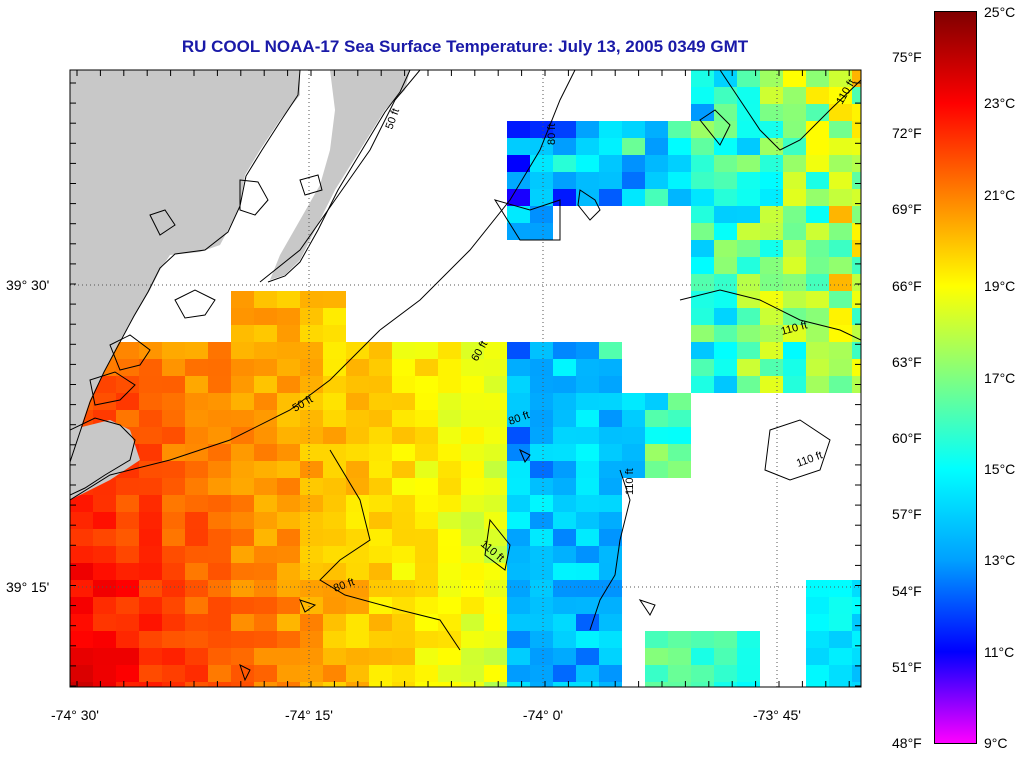 The height and width of the screenshot is (761, 1024). What do you see at coordinates (996, 743) in the screenshot?
I see `colorbar-celsius-label: 9°C` at bounding box center [996, 743].